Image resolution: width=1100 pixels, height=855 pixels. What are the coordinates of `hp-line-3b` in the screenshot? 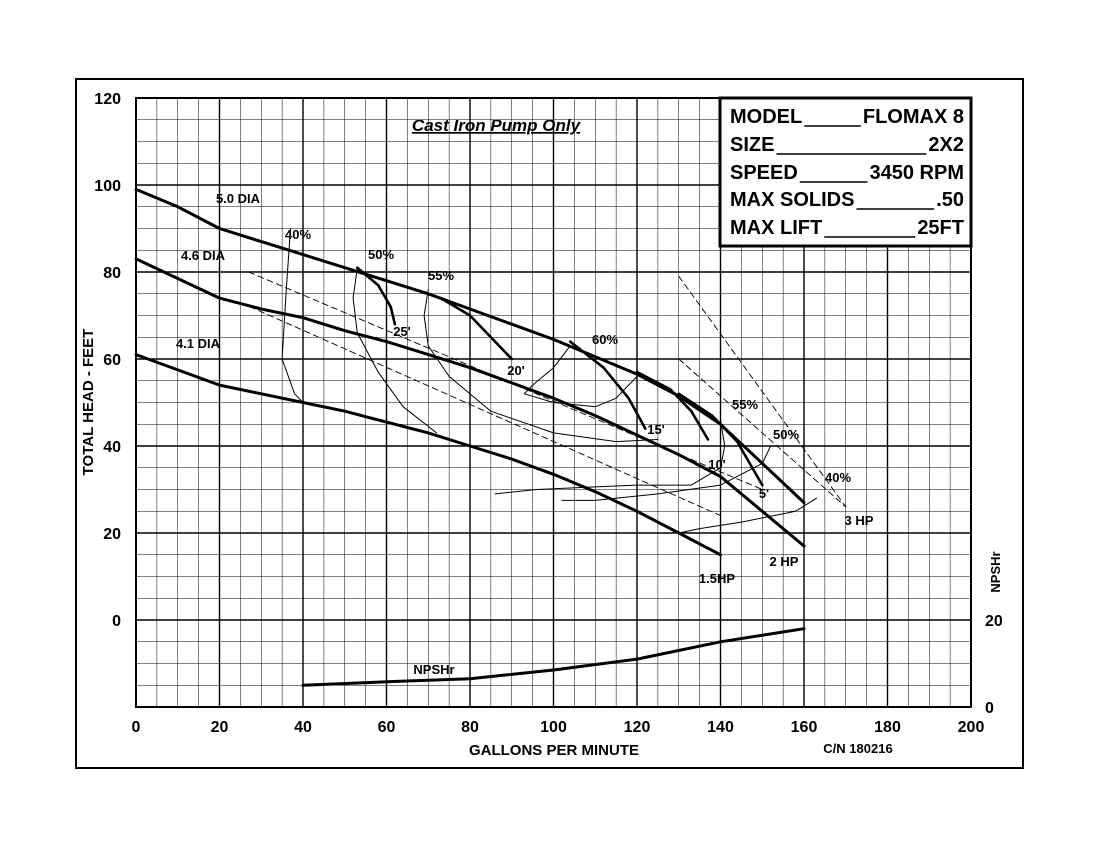 It's located at (762, 391).